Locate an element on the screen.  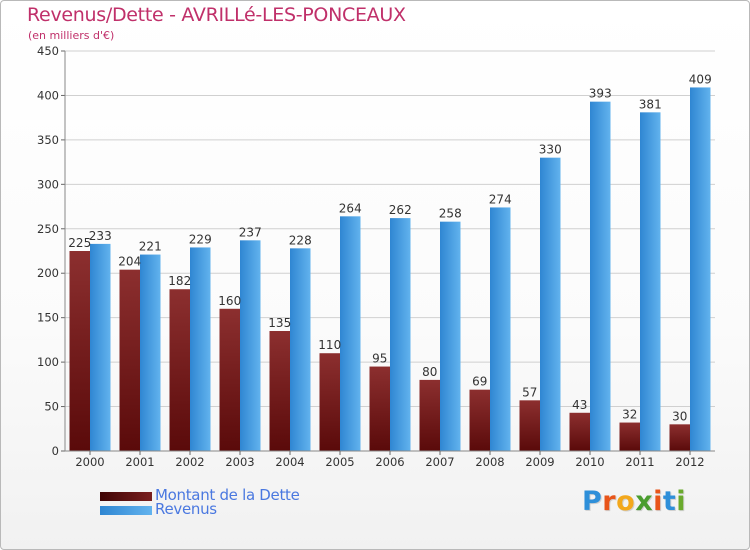
y-tick-label: 100 is located at coordinates (48, 362).